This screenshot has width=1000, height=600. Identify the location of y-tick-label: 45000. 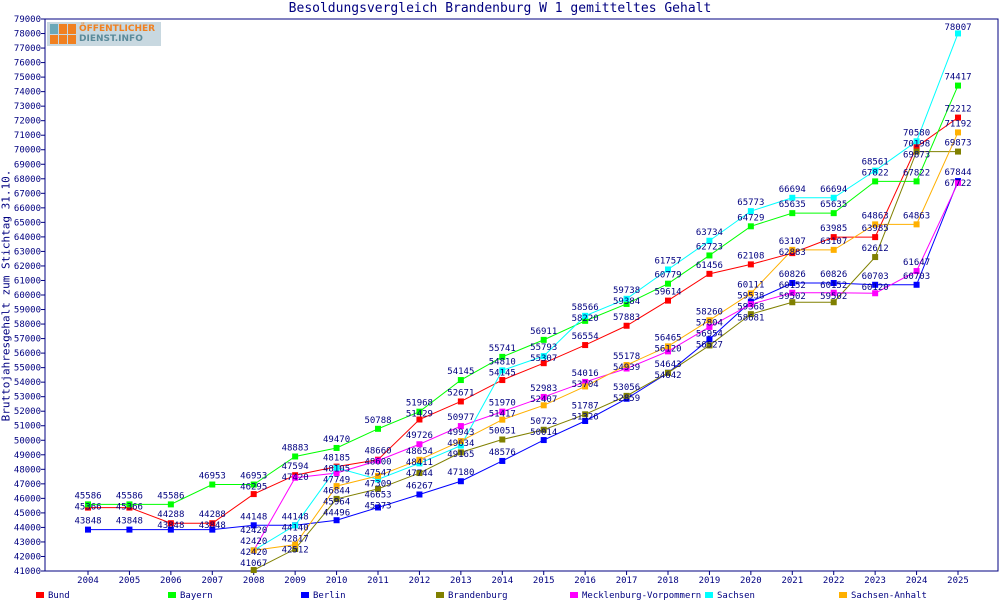
(27, 514).